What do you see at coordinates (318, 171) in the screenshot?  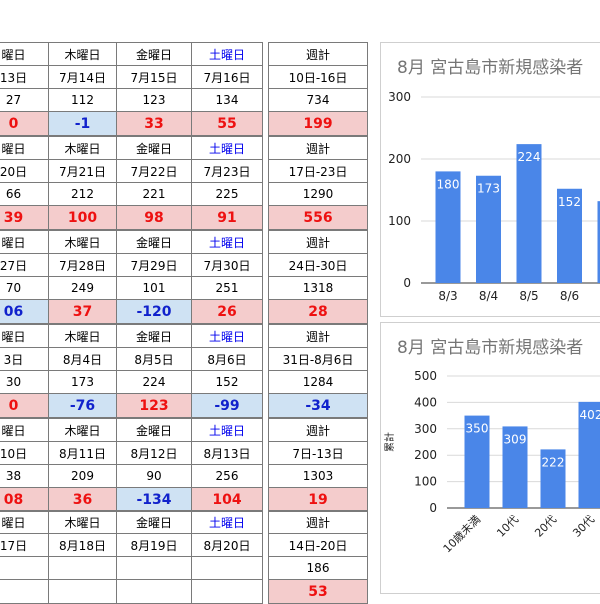 I see `table-row: 17日-23日` at bounding box center [318, 171].